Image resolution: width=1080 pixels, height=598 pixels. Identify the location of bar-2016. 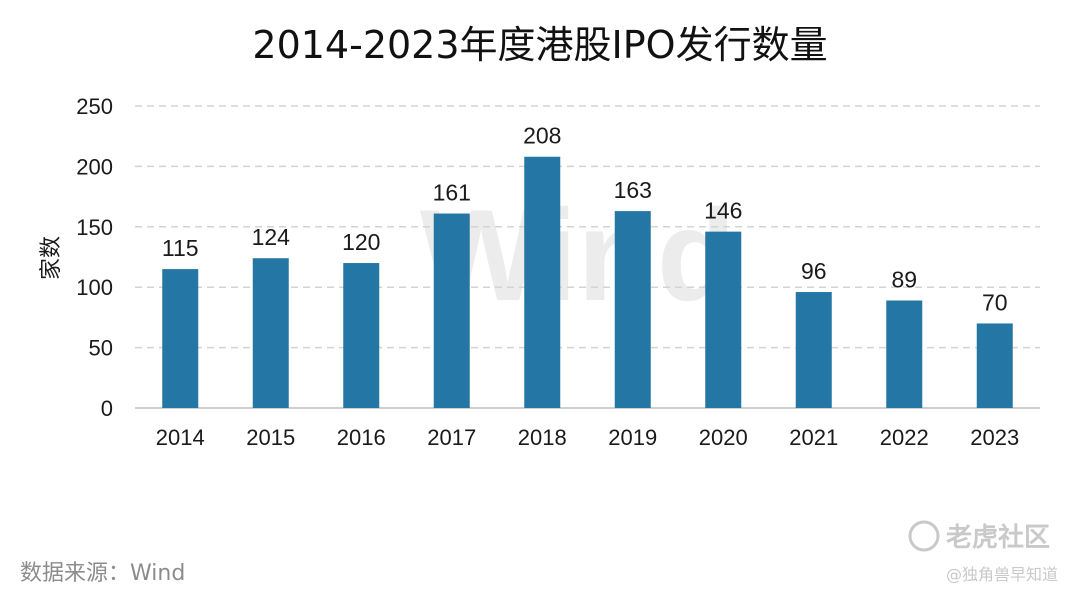
(361, 335).